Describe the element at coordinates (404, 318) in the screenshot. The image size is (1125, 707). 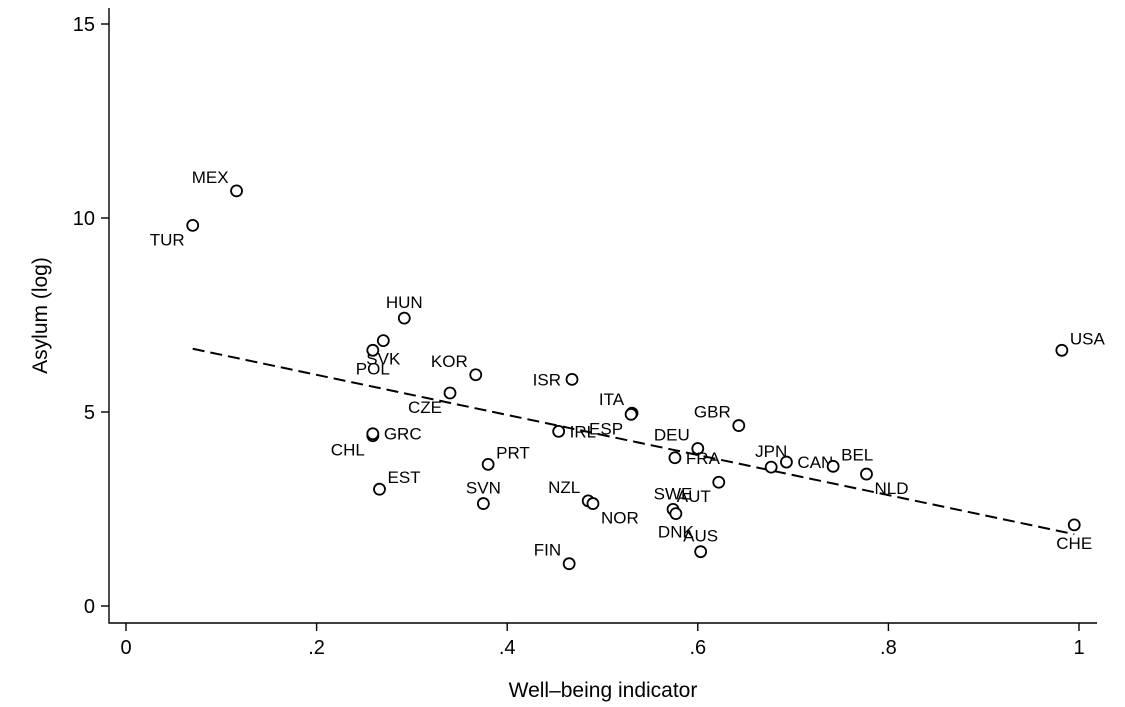
I see `data-point-hun` at that location.